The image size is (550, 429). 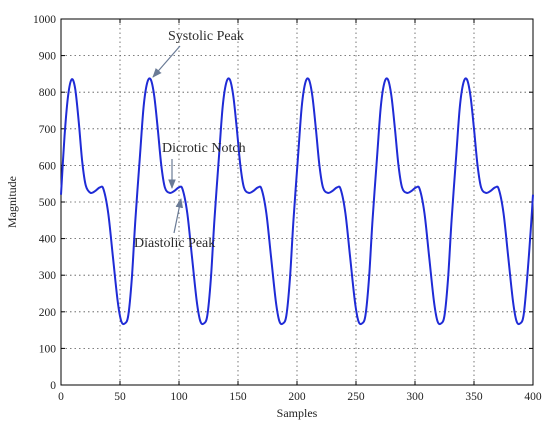 I want to click on x-axis-tick-labels: 0 50 100 150 200 250 300 350 400, so click(x=300, y=397).